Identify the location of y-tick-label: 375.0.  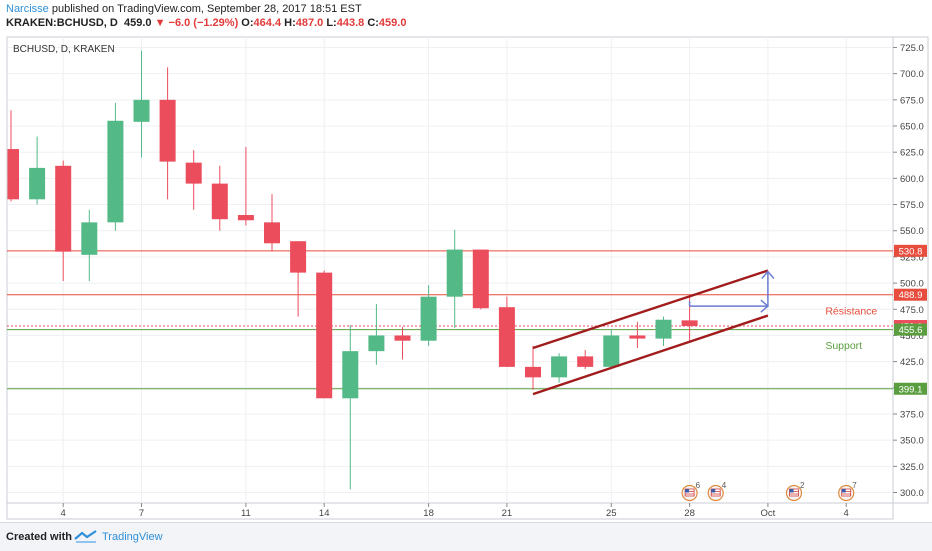
(912, 414).